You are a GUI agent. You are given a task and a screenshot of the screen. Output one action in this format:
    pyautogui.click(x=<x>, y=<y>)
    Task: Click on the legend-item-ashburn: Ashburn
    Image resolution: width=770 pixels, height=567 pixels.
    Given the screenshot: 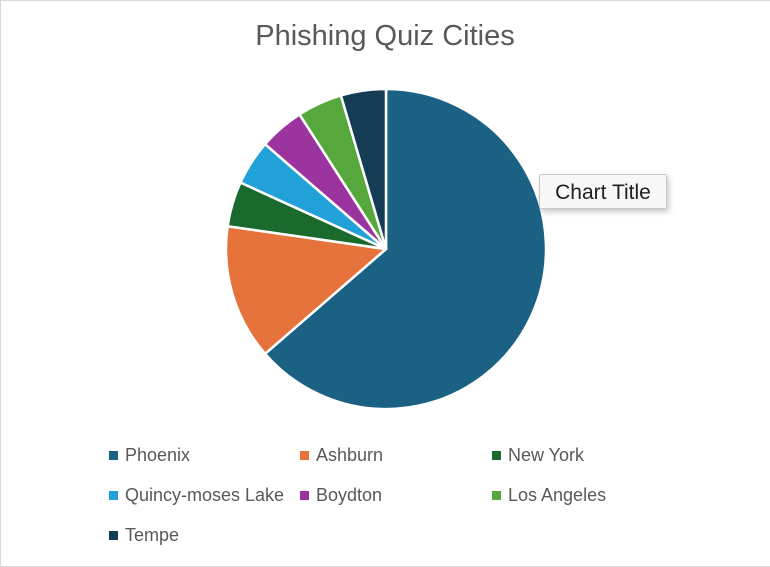 What is the action you would take?
    pyautogui.click(x=341, y=455)
    